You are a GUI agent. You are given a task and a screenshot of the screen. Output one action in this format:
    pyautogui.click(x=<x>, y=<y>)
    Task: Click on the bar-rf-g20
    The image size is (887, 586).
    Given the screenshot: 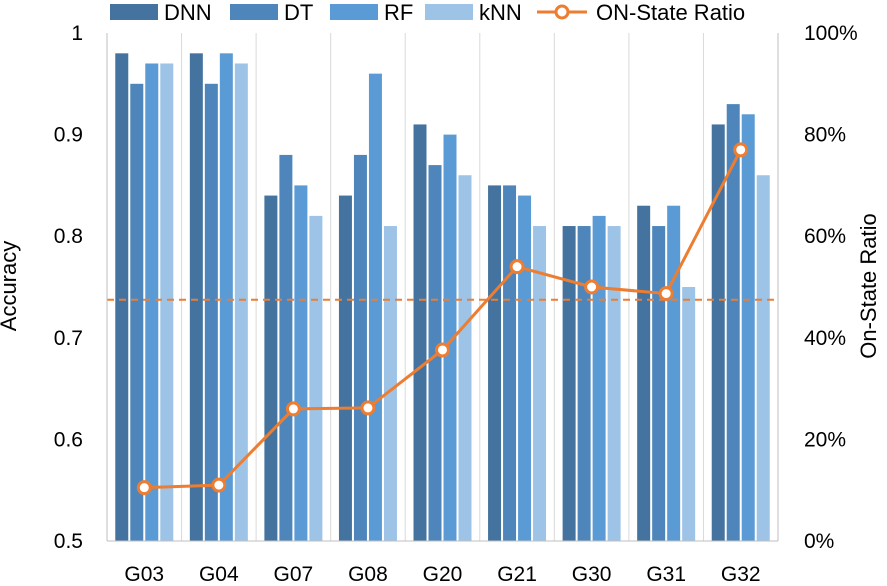 What is the action you would take?
    pyautogui.click(x=450, y=337)
    